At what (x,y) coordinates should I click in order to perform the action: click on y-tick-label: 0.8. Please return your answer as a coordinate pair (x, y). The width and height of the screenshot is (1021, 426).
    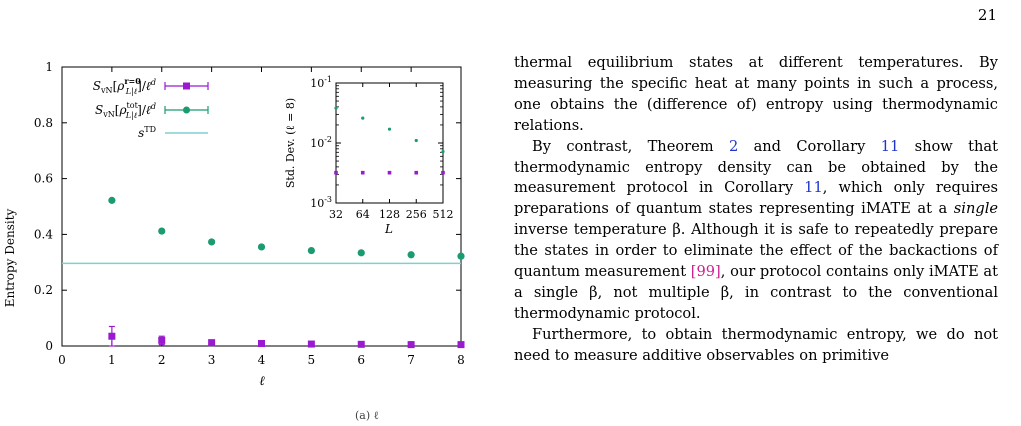
    Looking at the image, I should click on (43, 123).